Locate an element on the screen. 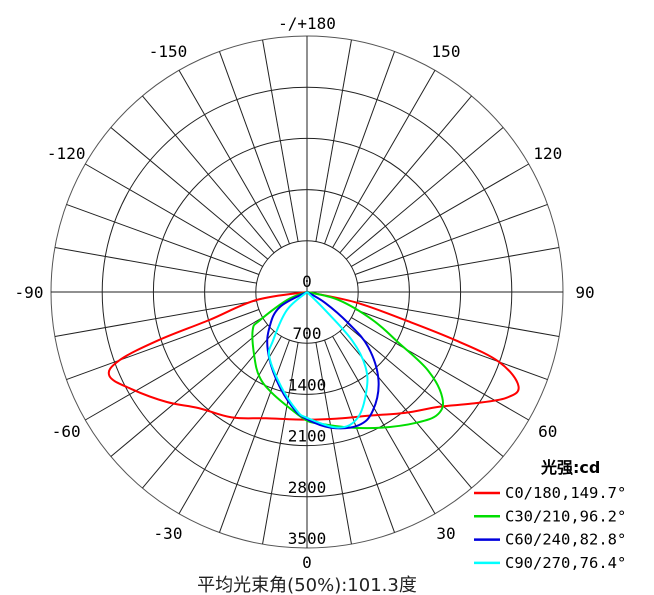 The height and width of the screenshot is (595, 654). radial-tick-label: 1400 is located at coordinates (307, 384).